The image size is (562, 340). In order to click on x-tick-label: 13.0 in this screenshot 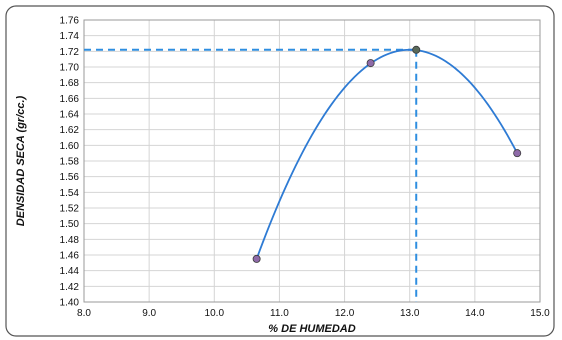, I will do `click(410, 313)`.